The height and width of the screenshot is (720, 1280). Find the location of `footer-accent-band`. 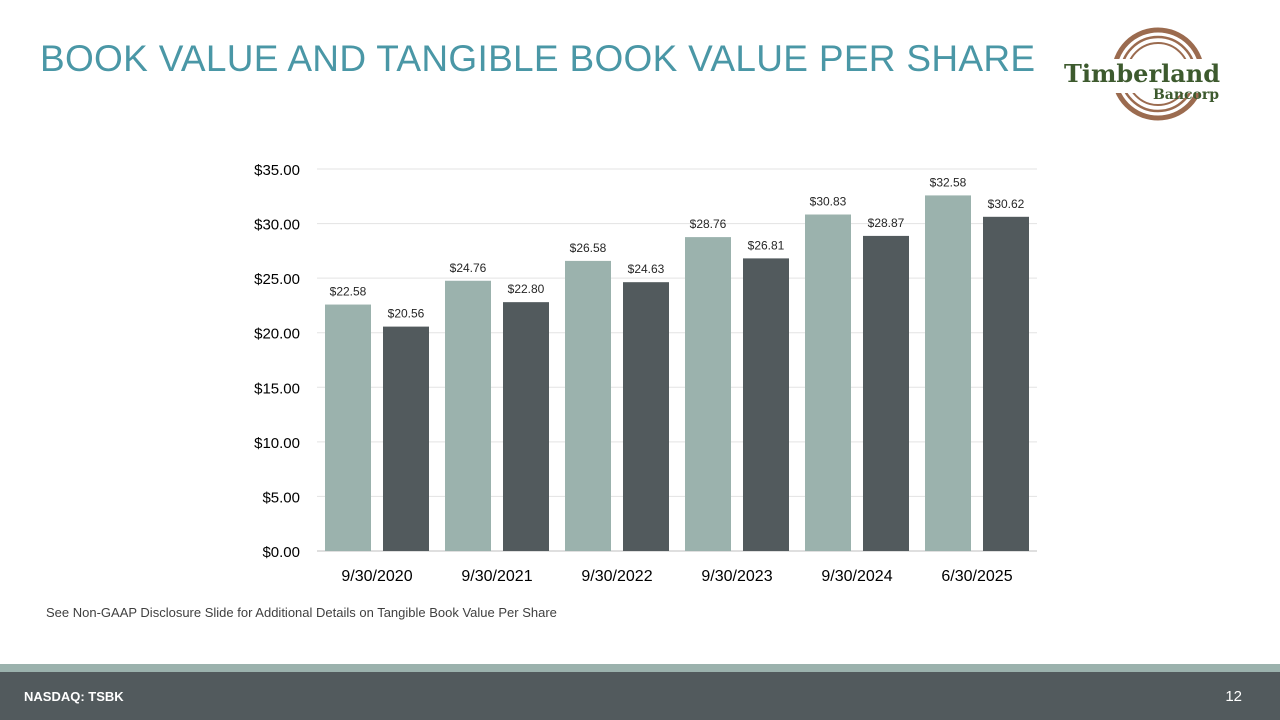

footer-accent-band is located at coordinates (640, 668).